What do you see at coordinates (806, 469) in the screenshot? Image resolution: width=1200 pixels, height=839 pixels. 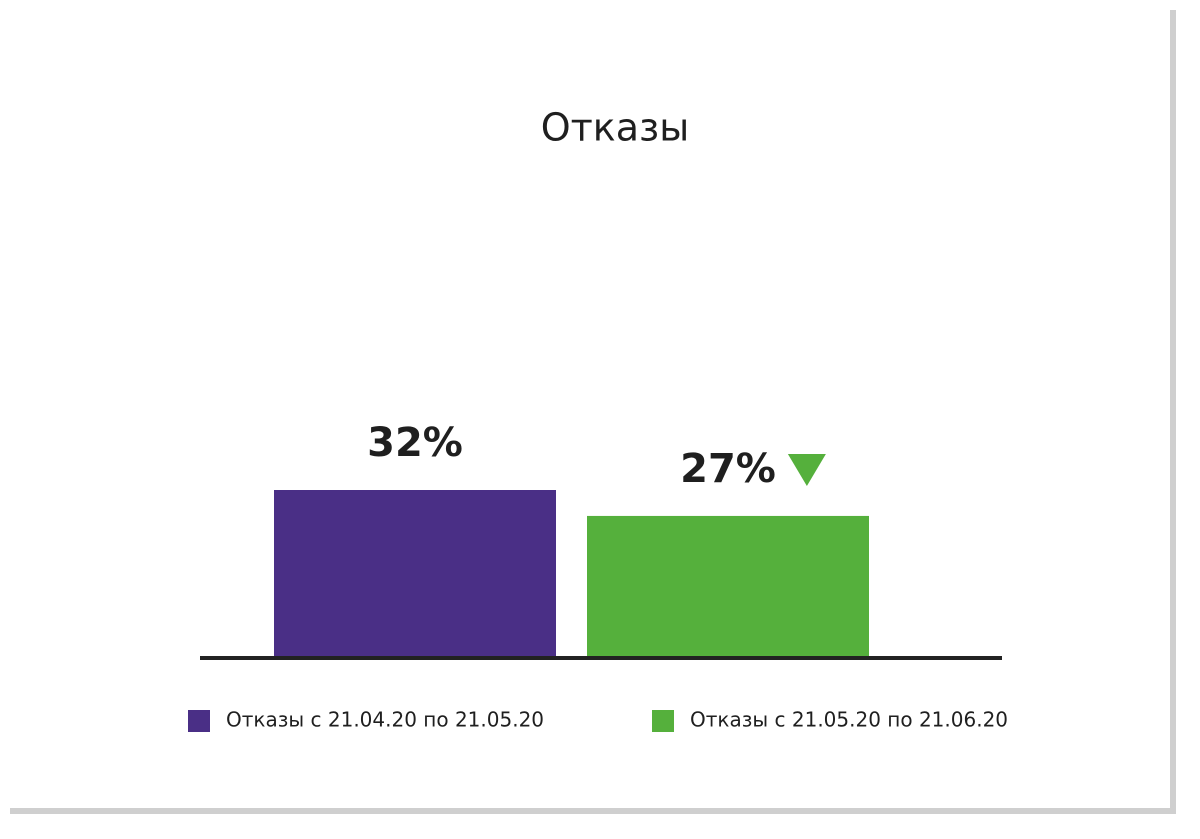 I see `down-arrow` at bounding box center [806, 469].